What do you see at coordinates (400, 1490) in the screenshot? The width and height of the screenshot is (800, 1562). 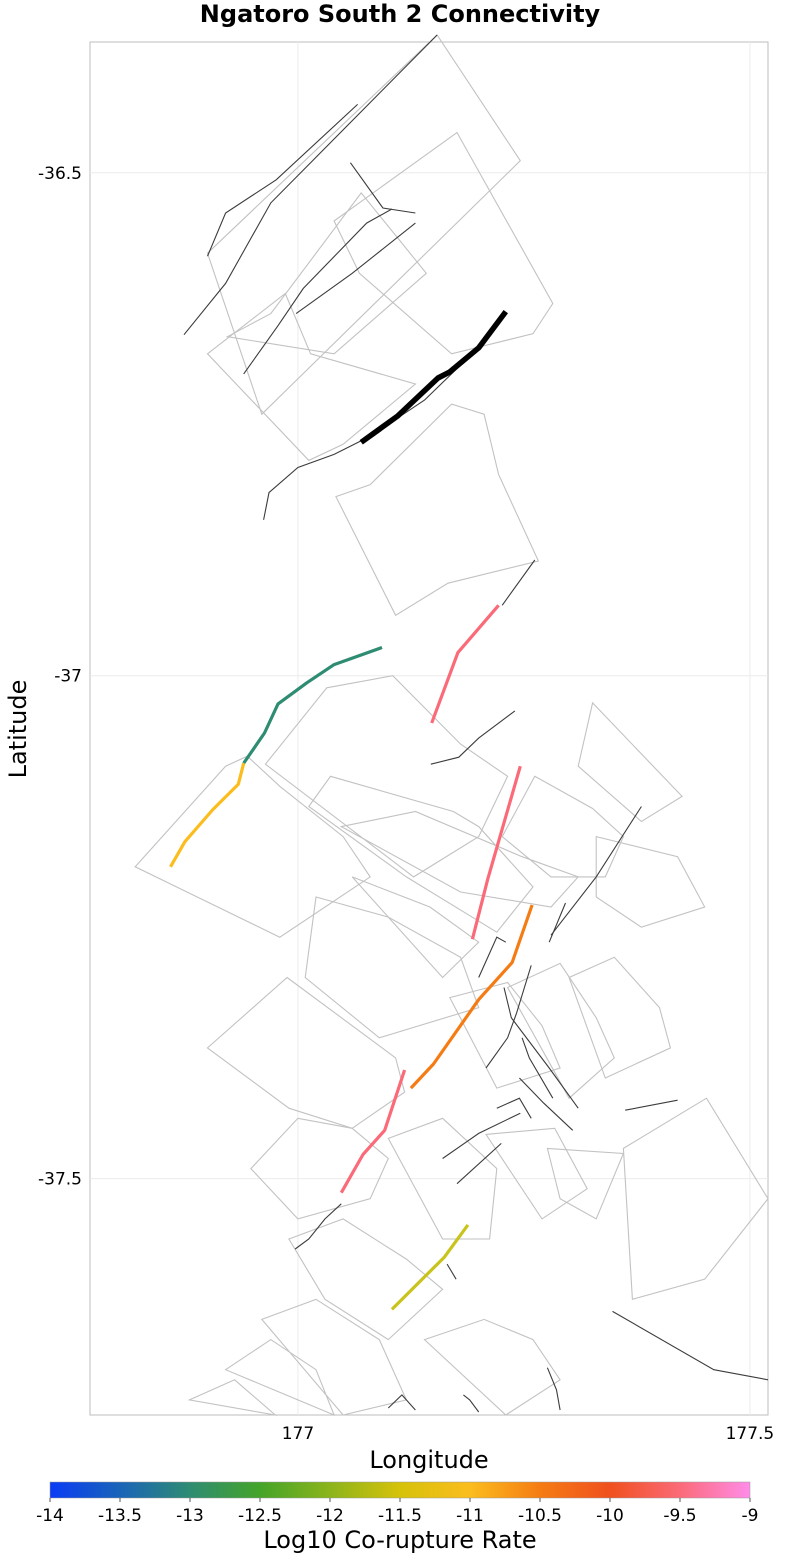 I see `colorbar` at bounding box center [400, 1490].